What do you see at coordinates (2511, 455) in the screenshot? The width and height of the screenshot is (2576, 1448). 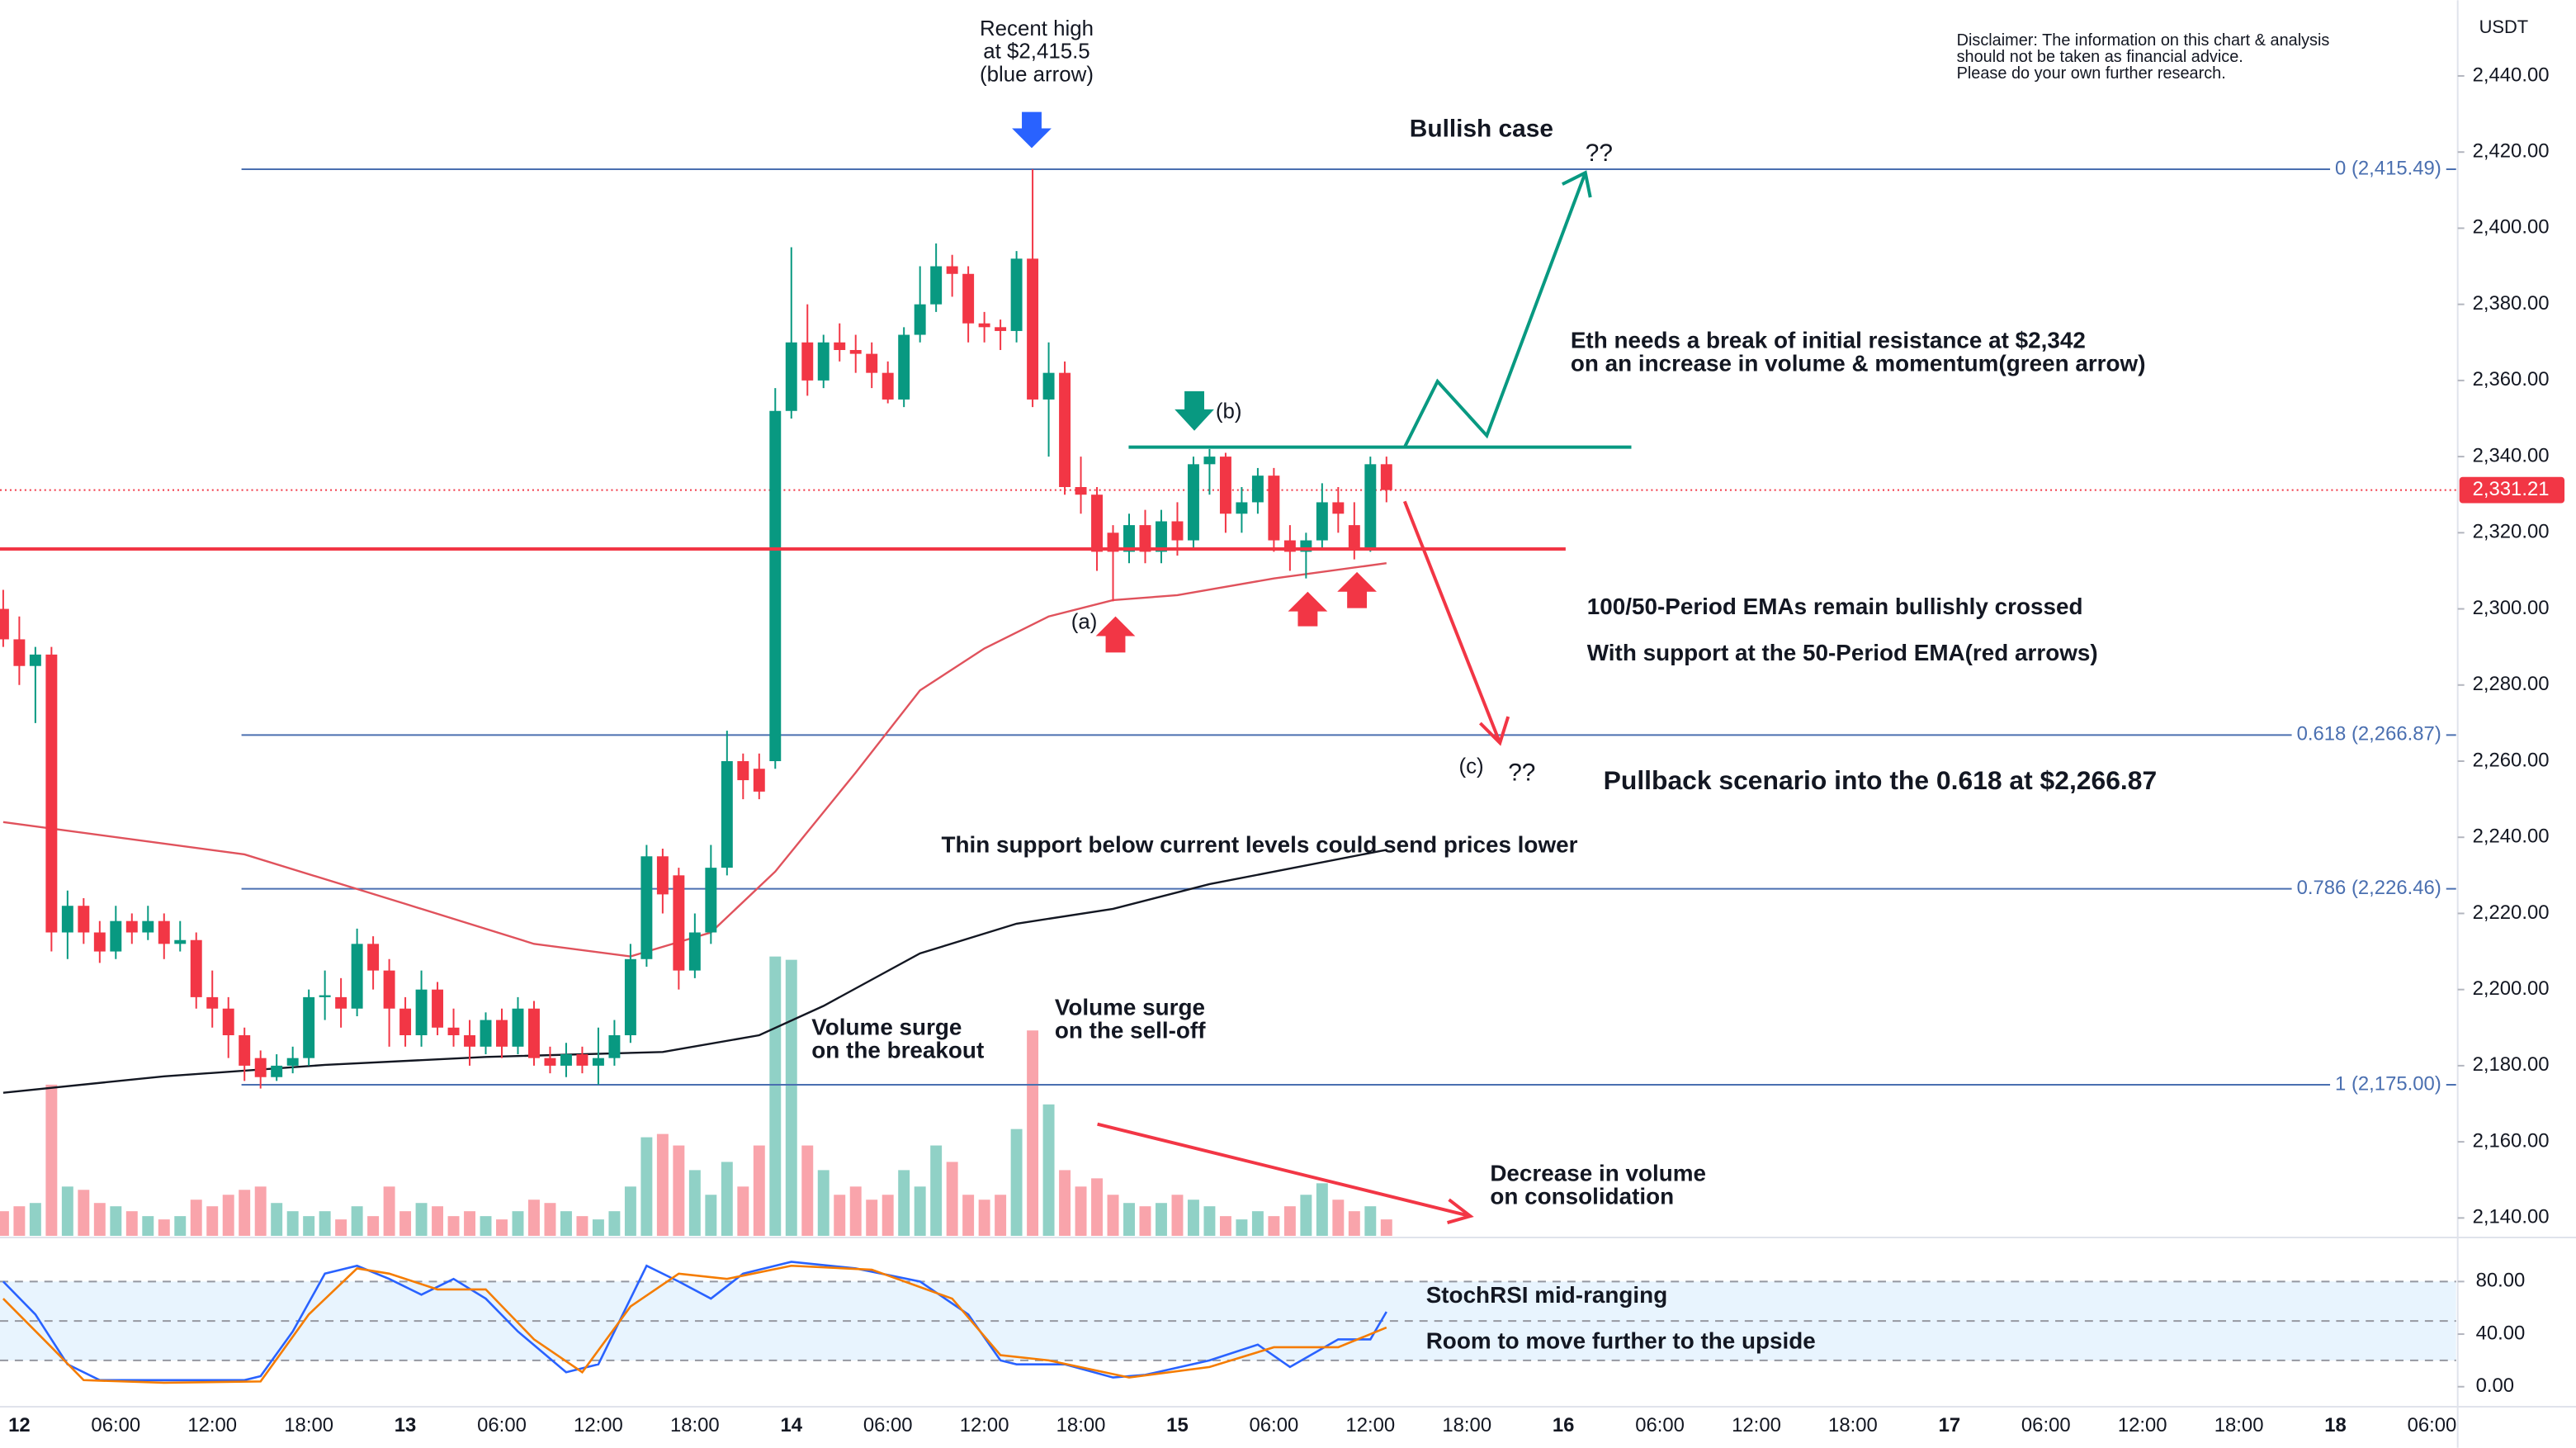 I see `y-tick-label: 2,340.00` at bounding box center [2511, 455].